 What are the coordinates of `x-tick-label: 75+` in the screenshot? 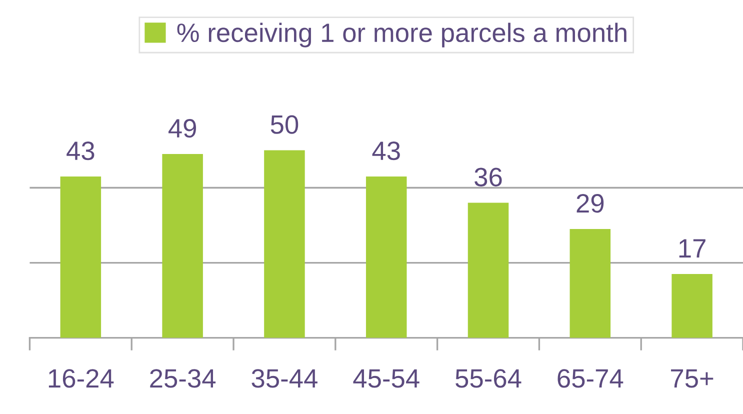 It's located at (692, 378).